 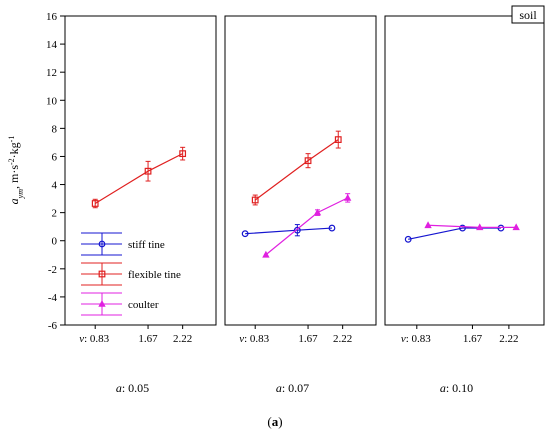 I want to click on legend-title: soil, so click(x=528, y=15).